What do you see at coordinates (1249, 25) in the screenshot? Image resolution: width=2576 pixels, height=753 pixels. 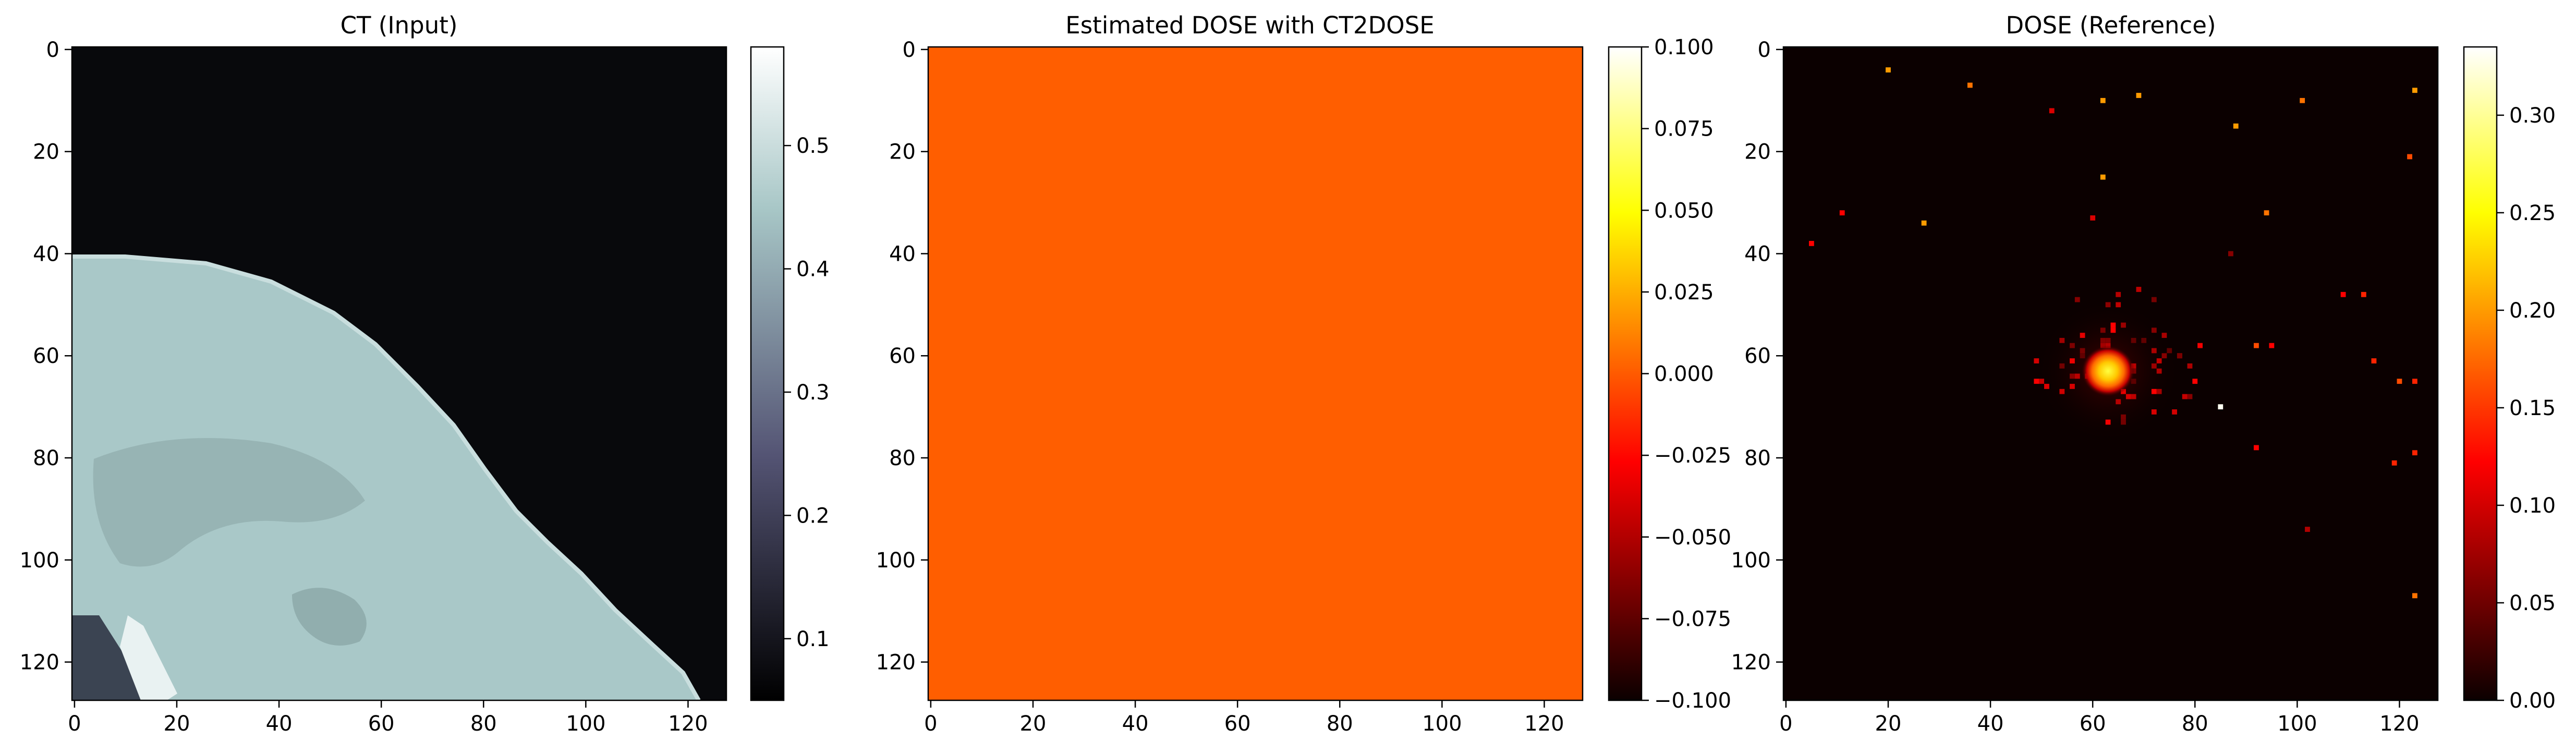 I see `chart-title: Estimated DOSE with CT2DOSE` at bounding box center [1249, 25].